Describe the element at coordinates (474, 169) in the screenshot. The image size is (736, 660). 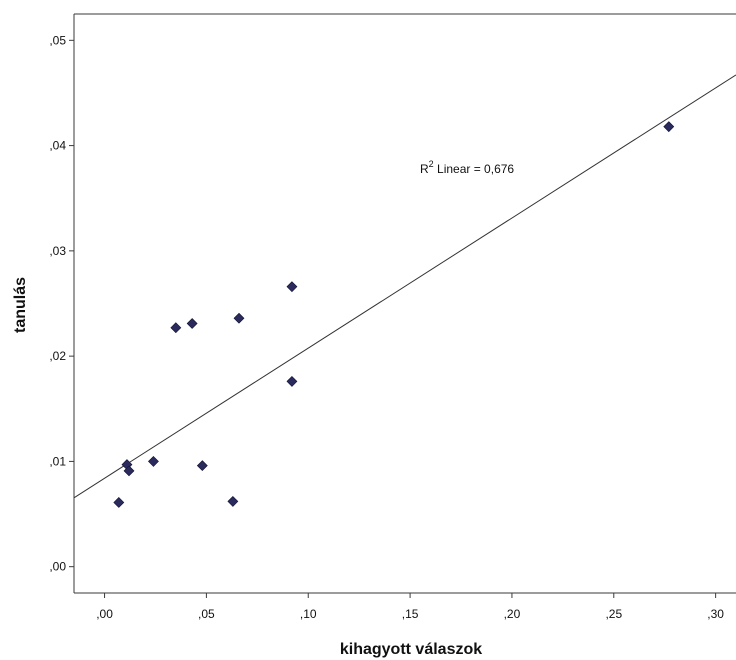
I see `r-squared-text: Linear = 0,676` at that location.